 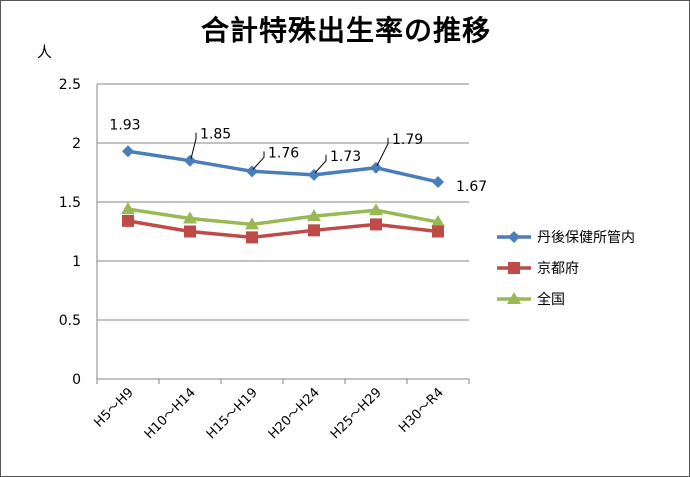 What do you see at coordinates (215, 135) in the screenshot?
I see `data-label: 1.85` at bounding box center [215, 135].